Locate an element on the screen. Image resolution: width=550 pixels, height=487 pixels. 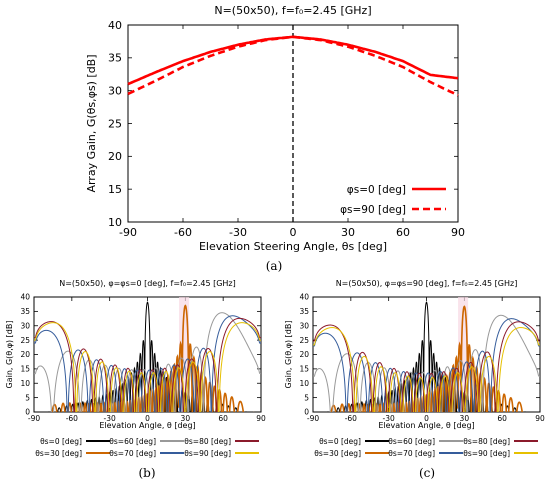
panel-label: (a) is located at coordinates (274, 266).